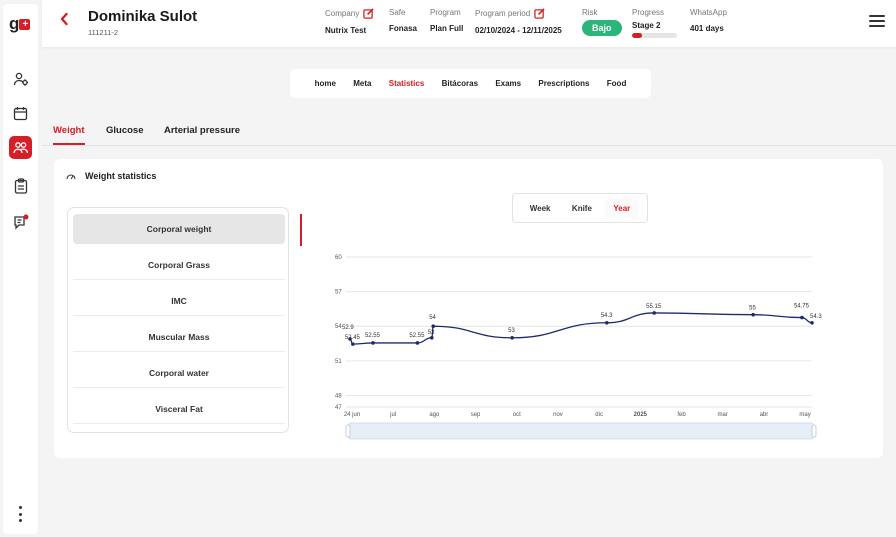 This screenshot has width=896, height=537. I want to click on program-value: Plan Full, so click(447, 28).